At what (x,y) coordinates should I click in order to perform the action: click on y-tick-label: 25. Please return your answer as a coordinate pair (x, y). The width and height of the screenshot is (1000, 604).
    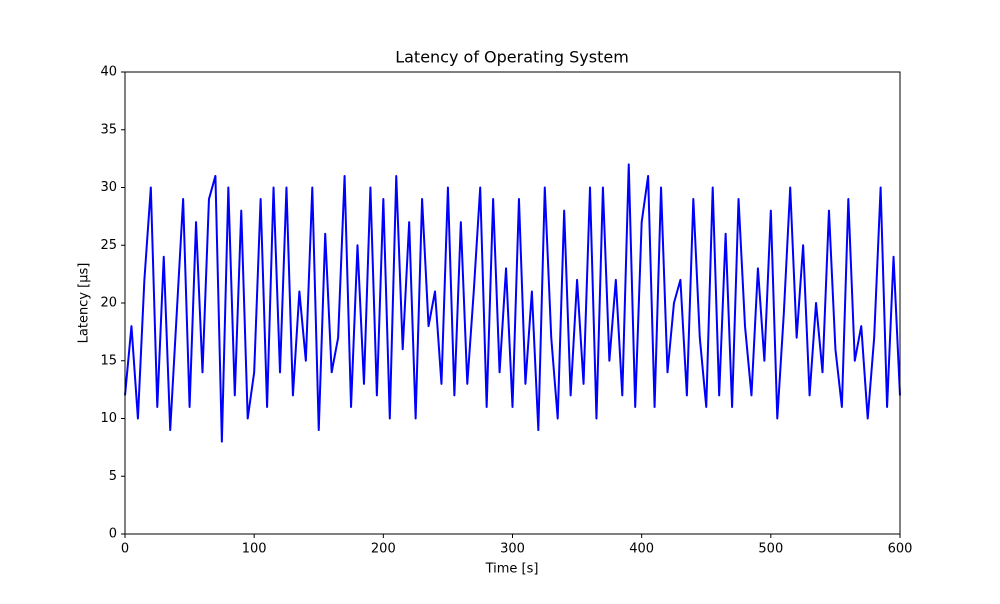
    Looking at the image, I should click on (108, 245).